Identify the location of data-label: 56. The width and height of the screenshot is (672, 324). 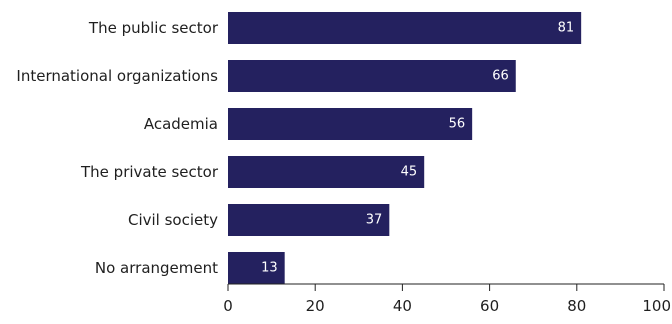
(457, 124).